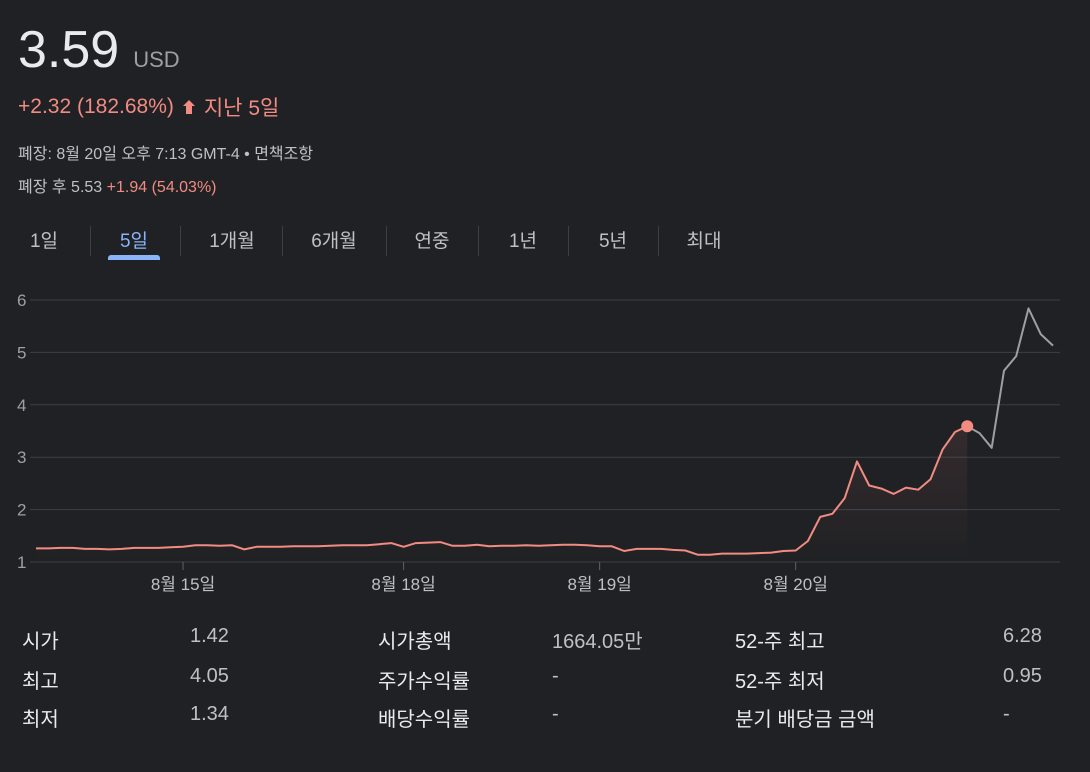 The height and width of the screenshot is (772, 1090). I want to click on stat-label: 52-주 최저, so click(780, 682).